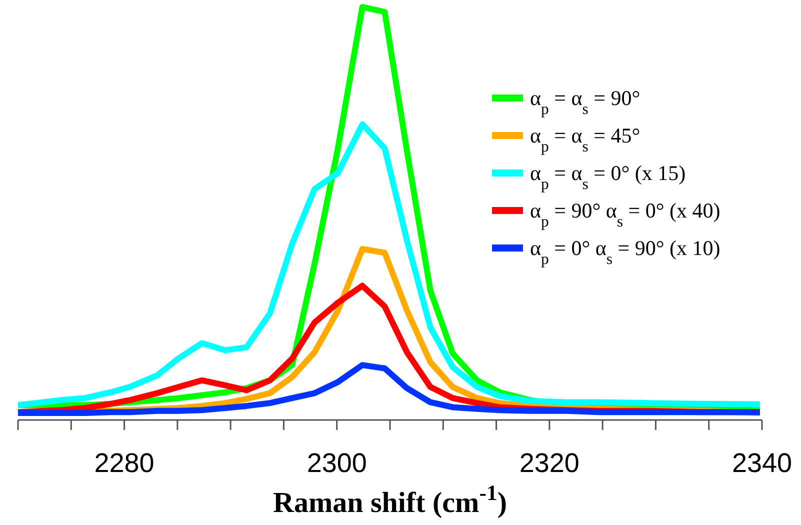 This screenshot has width=801, height=525. What do you see at coordinates (336, 463) in the screenshot?
I see `x-tick-label: 2300` at bounding box center [336, 463].